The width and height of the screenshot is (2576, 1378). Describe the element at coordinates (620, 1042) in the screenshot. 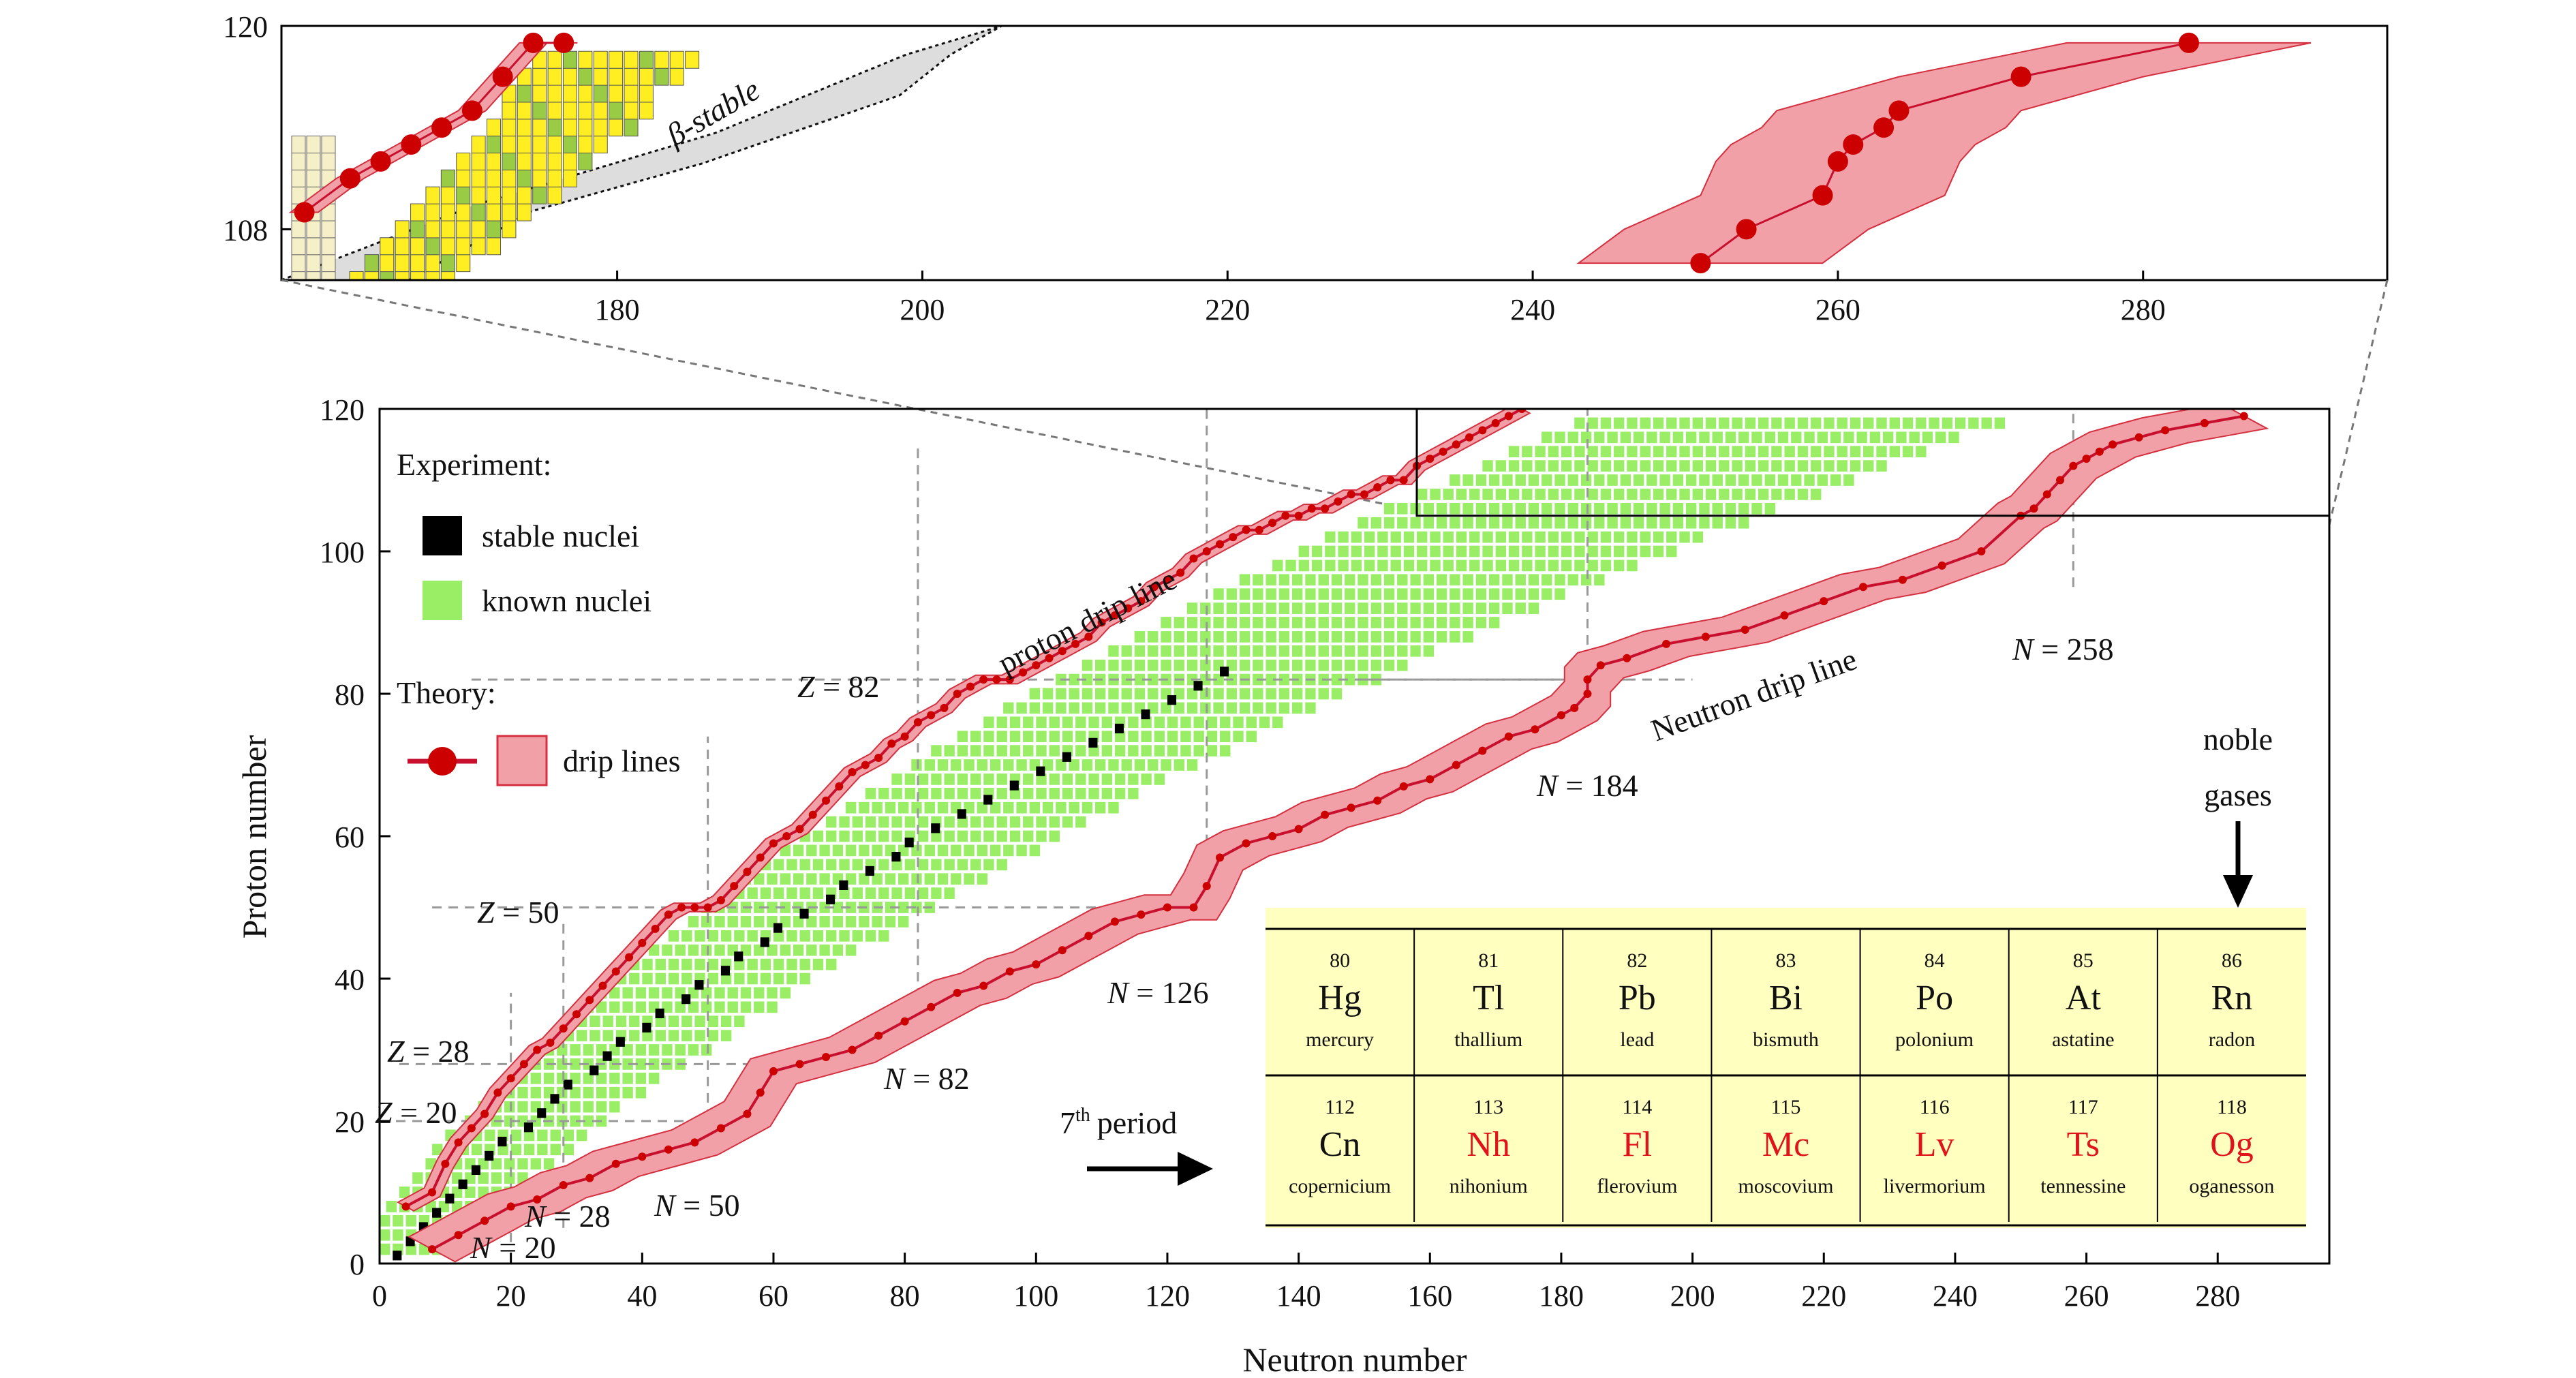

I see `stable-nucleus` at that location.